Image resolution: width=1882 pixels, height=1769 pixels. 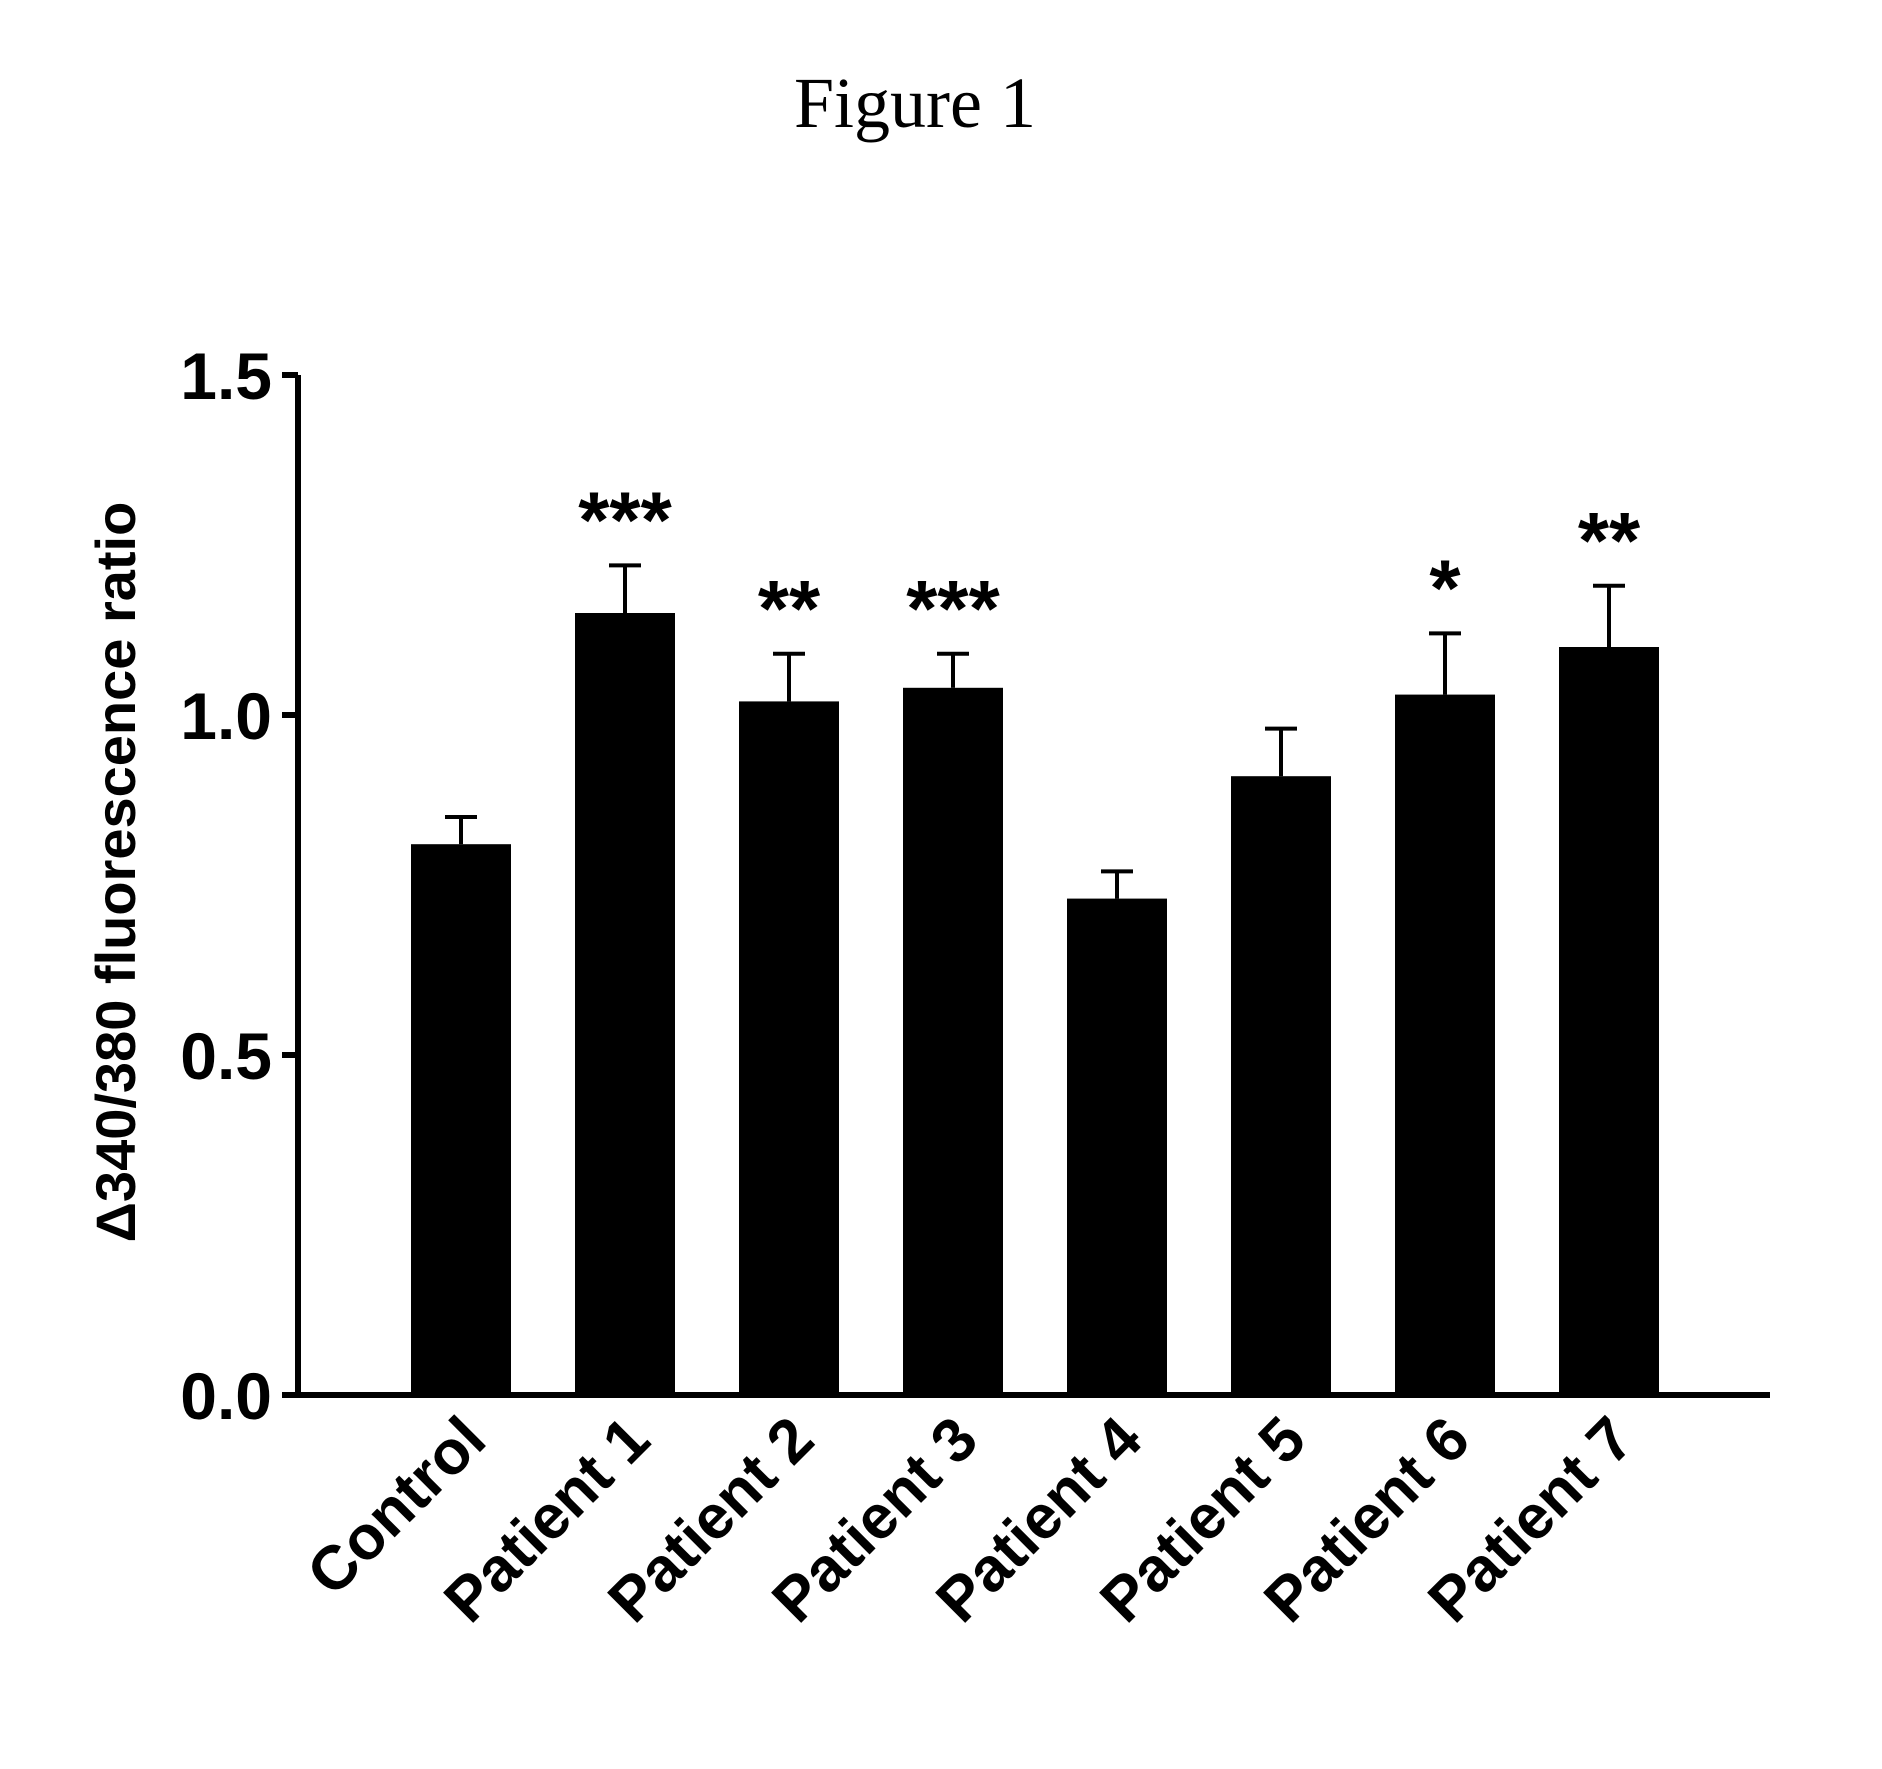 I want to click on y-tick-label: 0.0, so click(x=226, y=1396).